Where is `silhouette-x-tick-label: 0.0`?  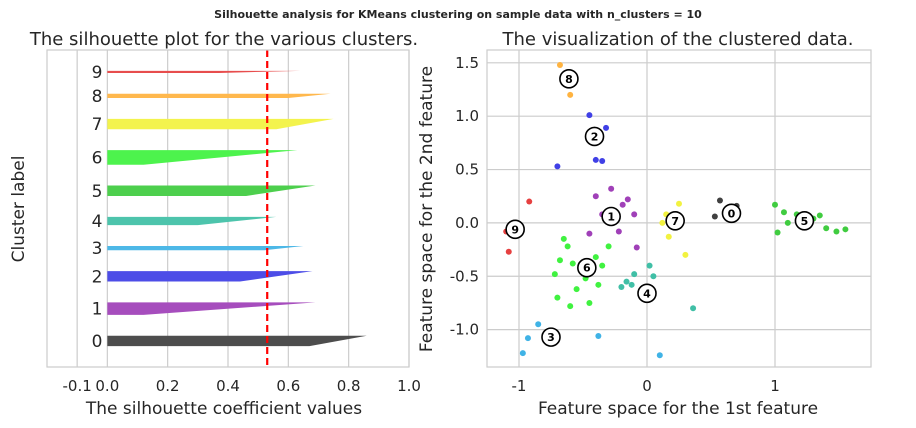 silhouette-x-tick-label: 0.0 is located at coordinates (107, 386).